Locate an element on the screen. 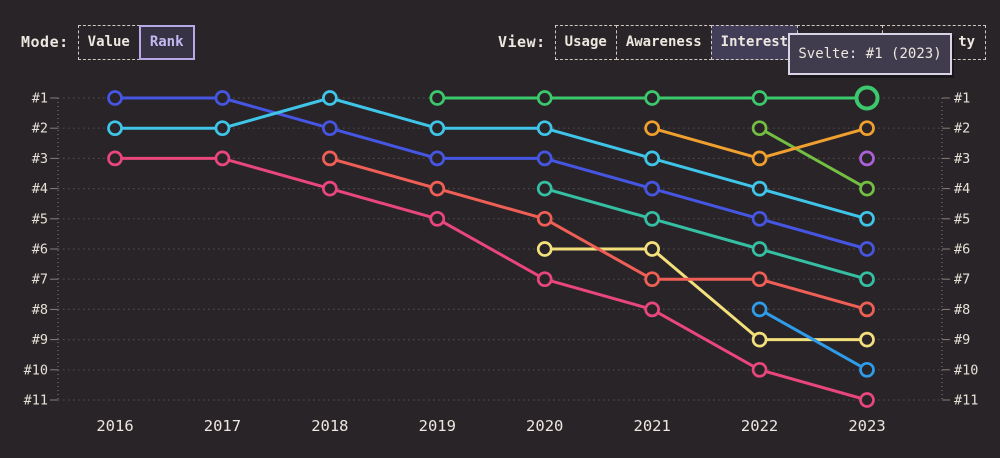  tooltip-text: Svelte: #1 (2023) is located at coordinates (870, 54).